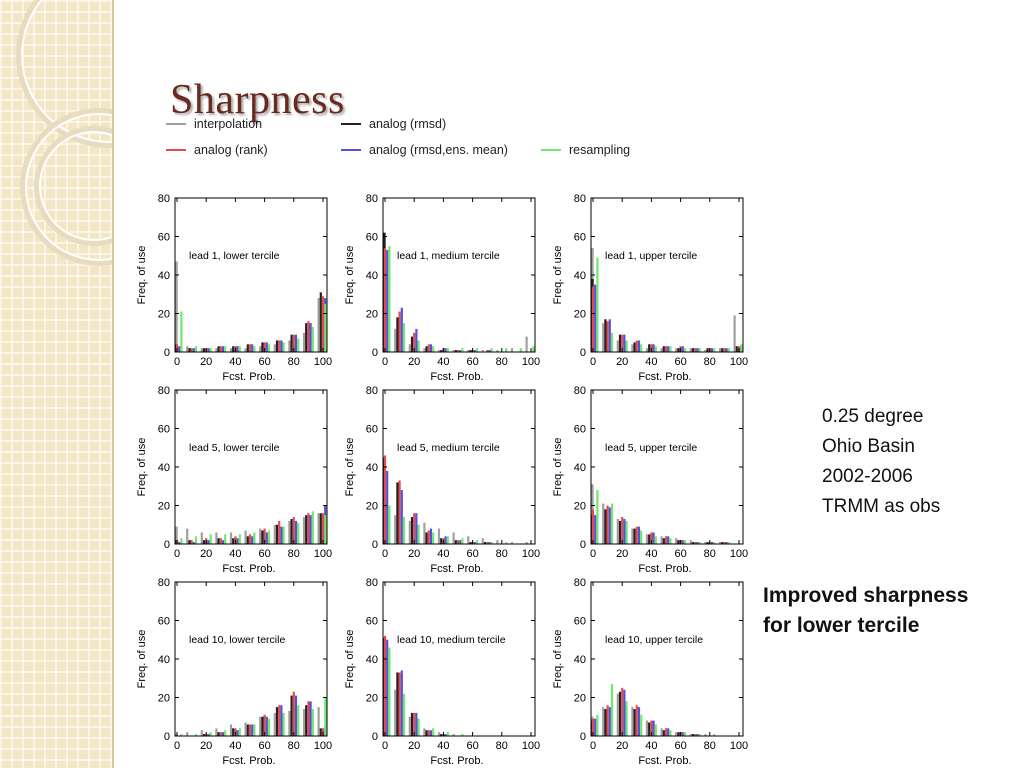 Image resolution: width=1024 pixels, height=768 pixels. I want to click on x-tick-label: 0, so click(593, 746).